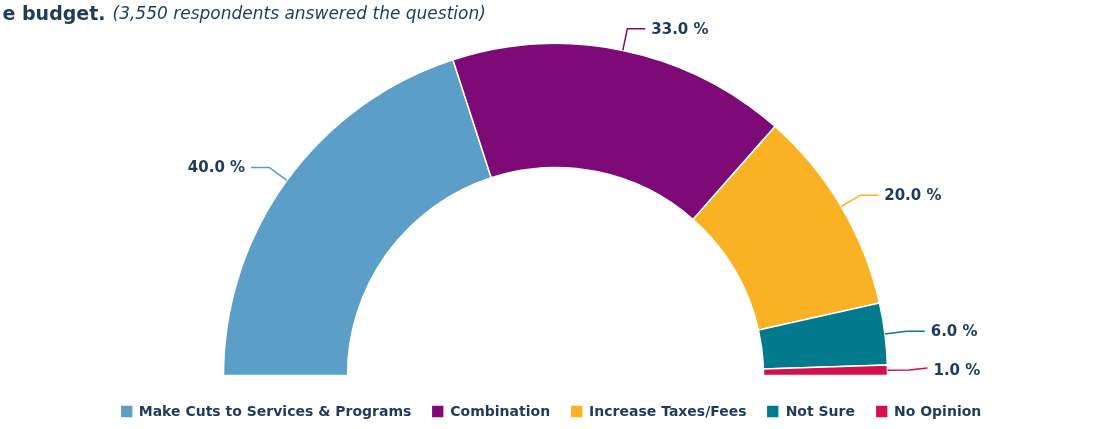 Image resolution: width=1099 pixels, height=429 pixels. What do you see at coordinates (957, 369) in the screenshot?
I see `data-label: 1.0 %` at bounding box center [957, 369].